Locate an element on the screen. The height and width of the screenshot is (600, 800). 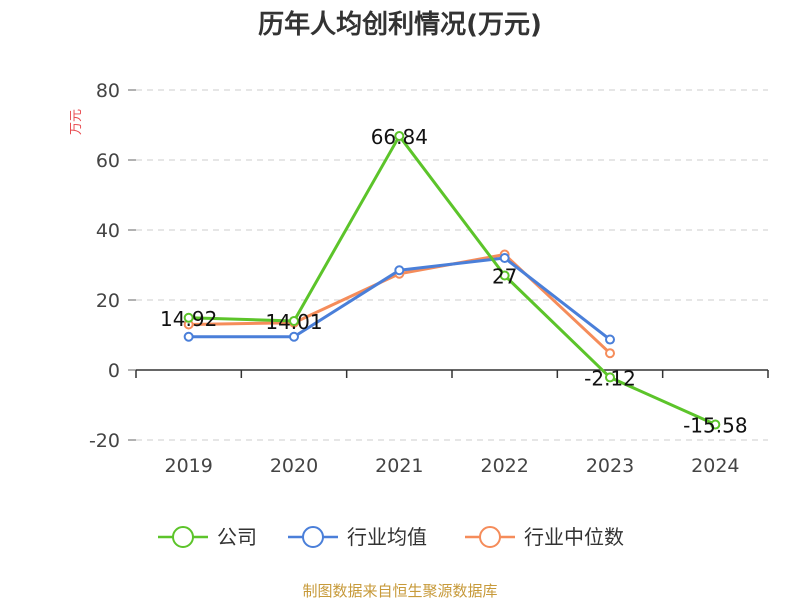
y-tick-label: 40 is located at coordinates (108, 231).